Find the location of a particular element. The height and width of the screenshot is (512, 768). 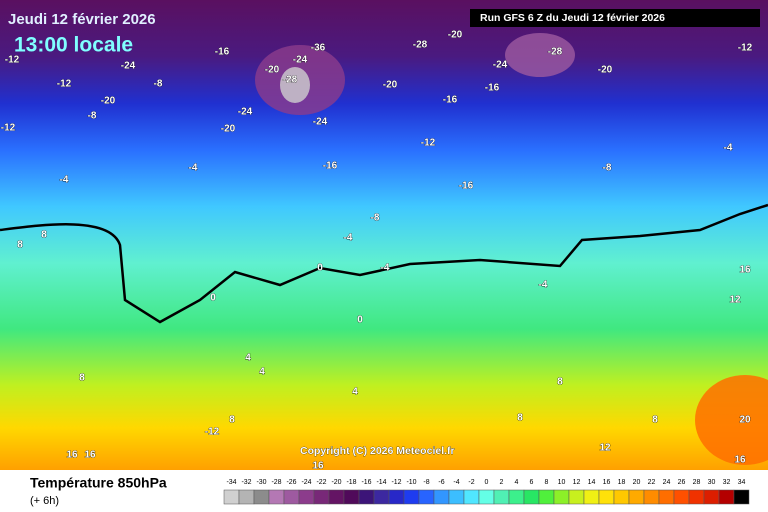

legend-label: -18 is located at coordinates (351, 482).